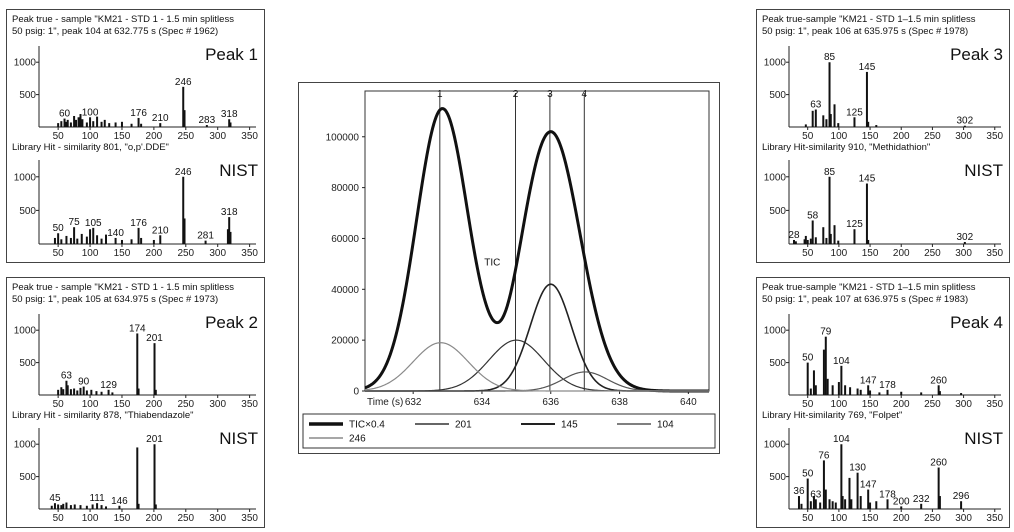  I want to click on peak4-sample-x-tick-label: 250, so click(932, 404).